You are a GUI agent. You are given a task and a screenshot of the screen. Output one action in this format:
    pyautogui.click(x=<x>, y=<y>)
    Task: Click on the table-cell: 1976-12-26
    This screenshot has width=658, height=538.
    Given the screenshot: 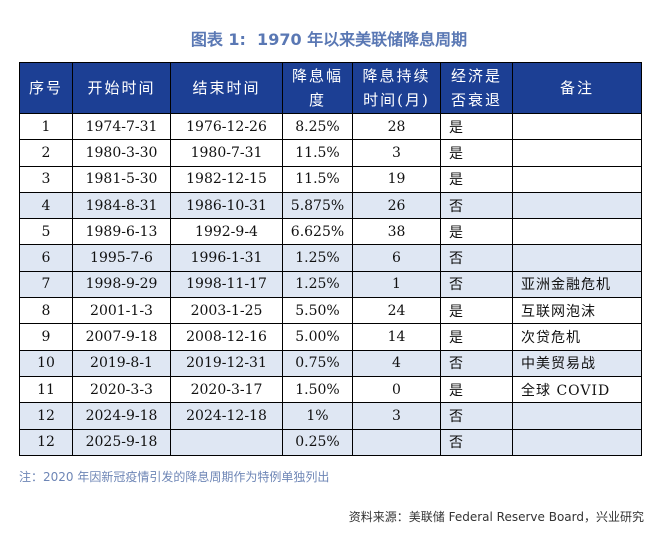 What is the action you would take?
    pyautogui.click(x=226, y=126)
    